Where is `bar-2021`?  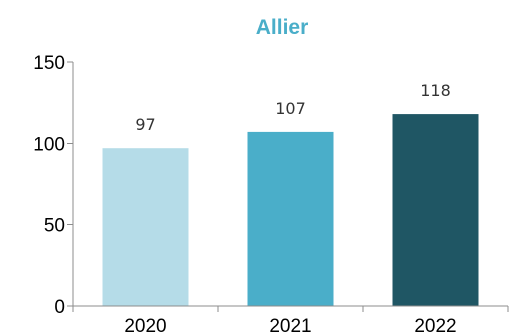
bar-2021 is located at coordinates (290, 218).